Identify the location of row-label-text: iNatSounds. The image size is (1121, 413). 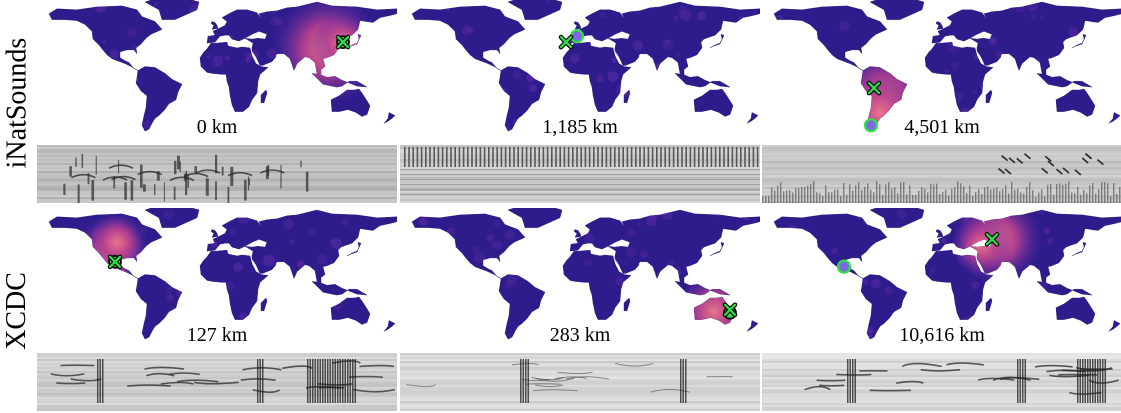
(16, 102).